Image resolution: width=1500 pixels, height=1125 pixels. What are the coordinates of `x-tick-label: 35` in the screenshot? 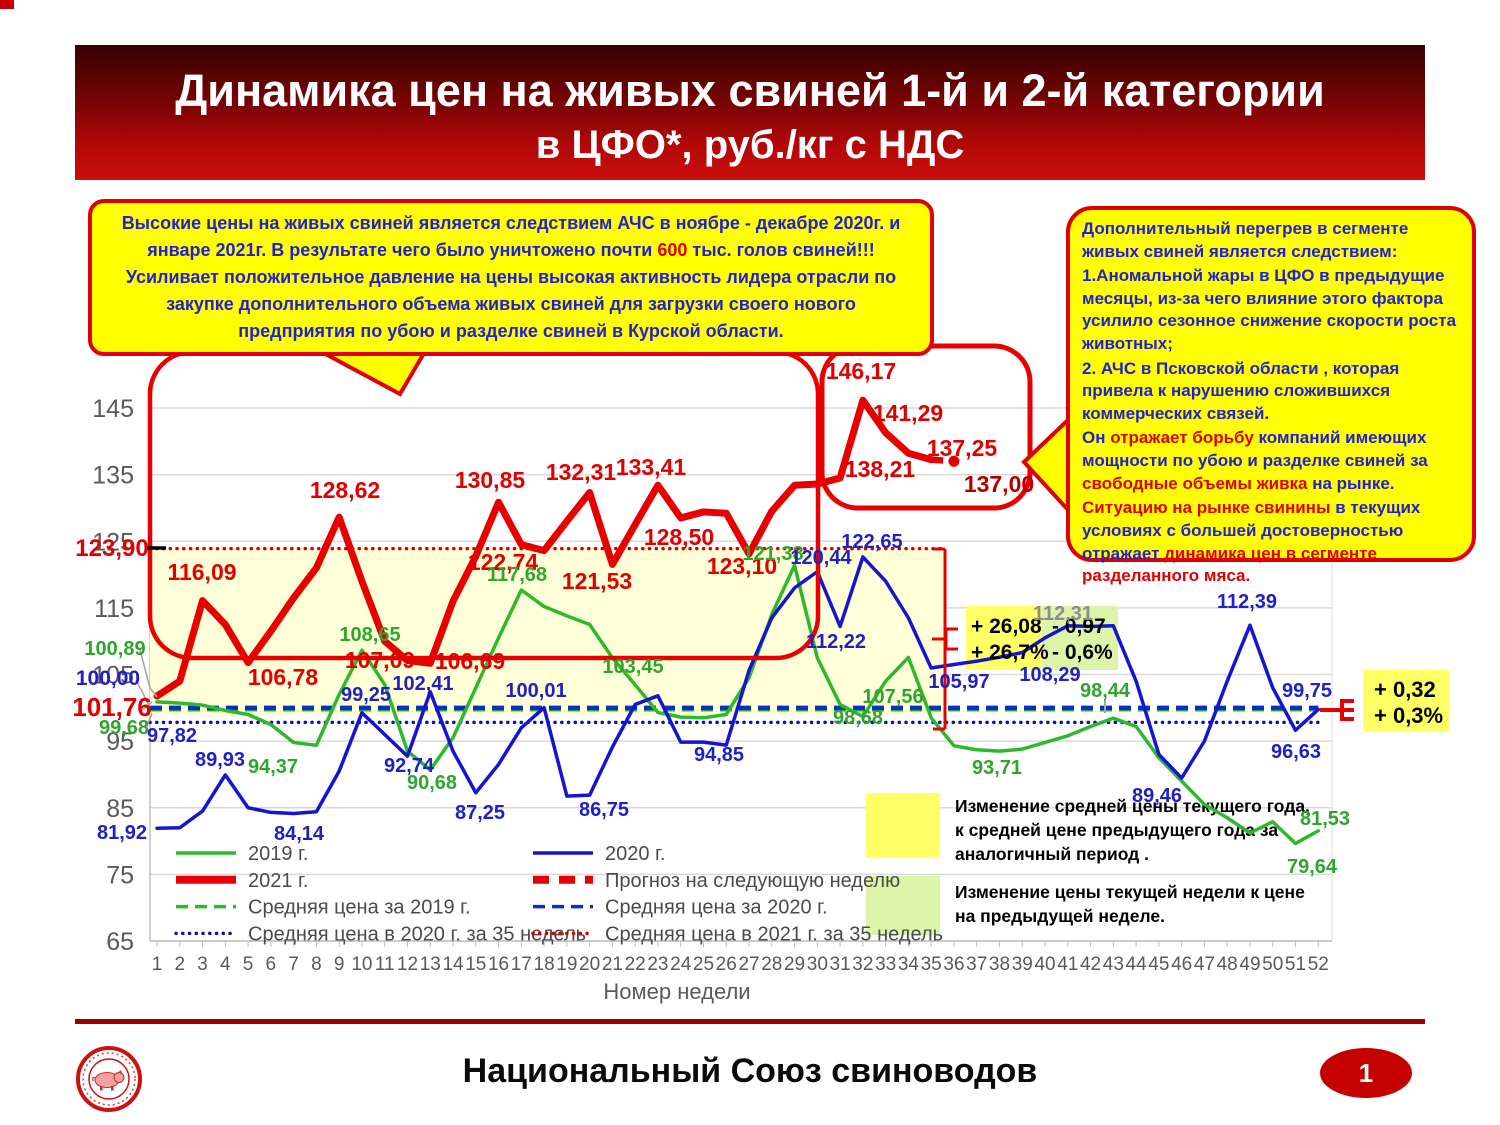 It's located at (931, 964).